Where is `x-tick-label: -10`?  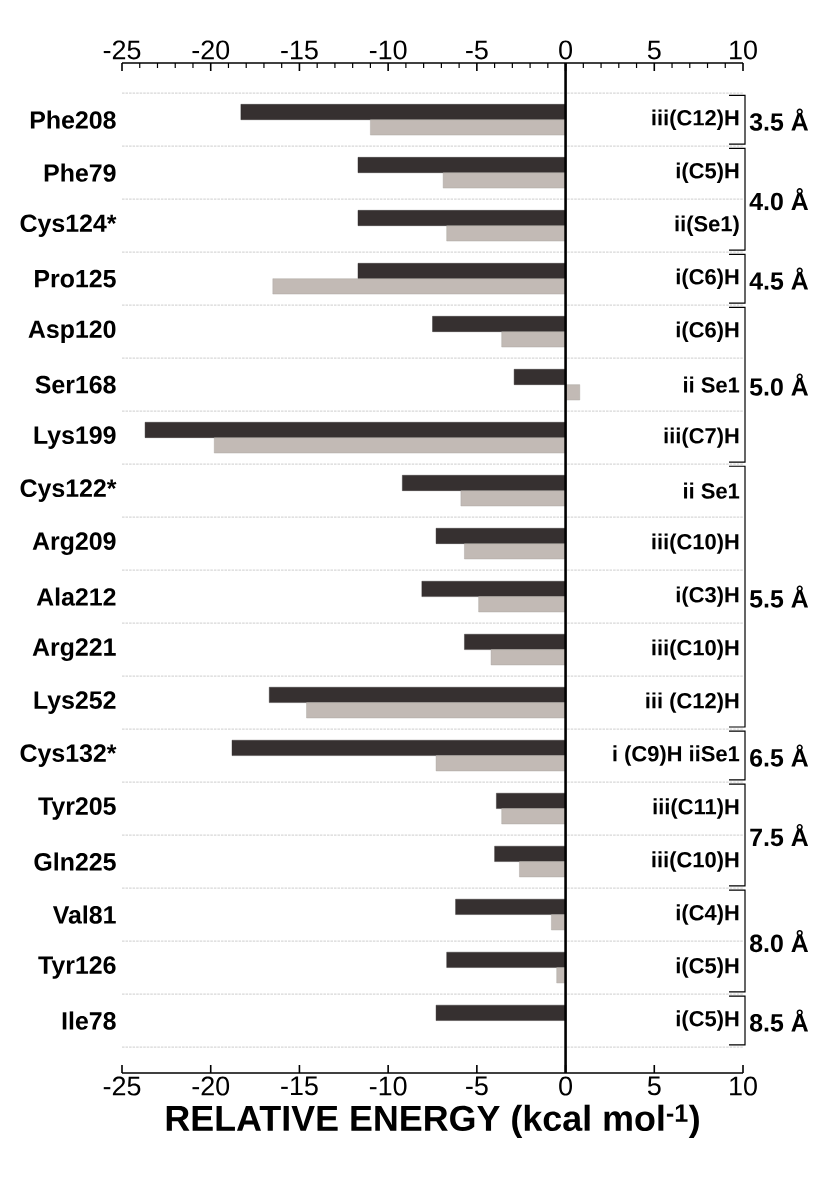
x-tick-label: -10 is located at coordinates (388, 1086).